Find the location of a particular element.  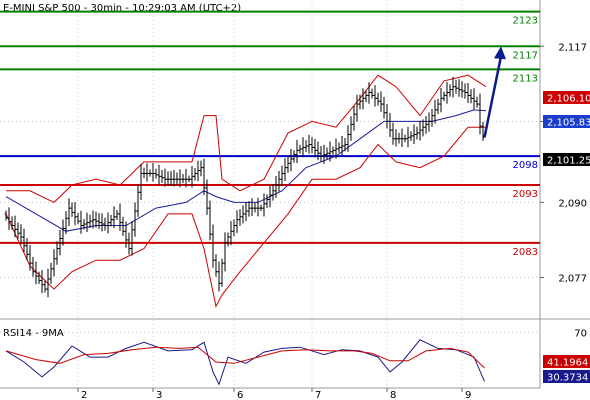

rsi-line is located at coordinates (245, 362).